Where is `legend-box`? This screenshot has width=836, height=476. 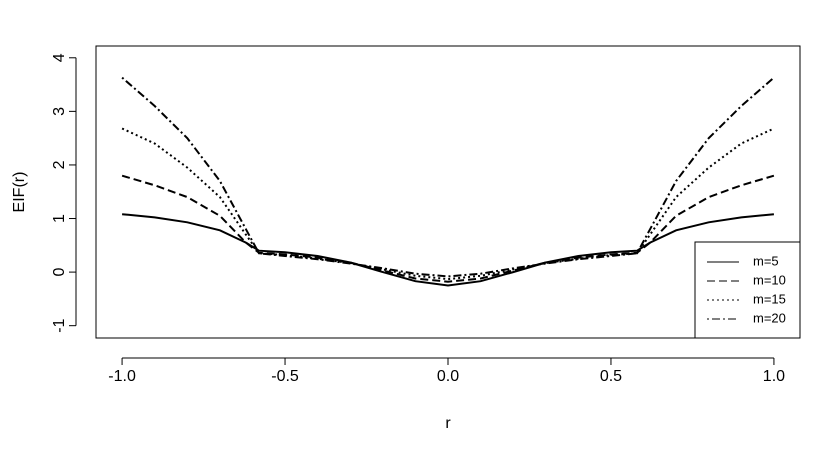 legend-box is located at coordinates (747, 290).